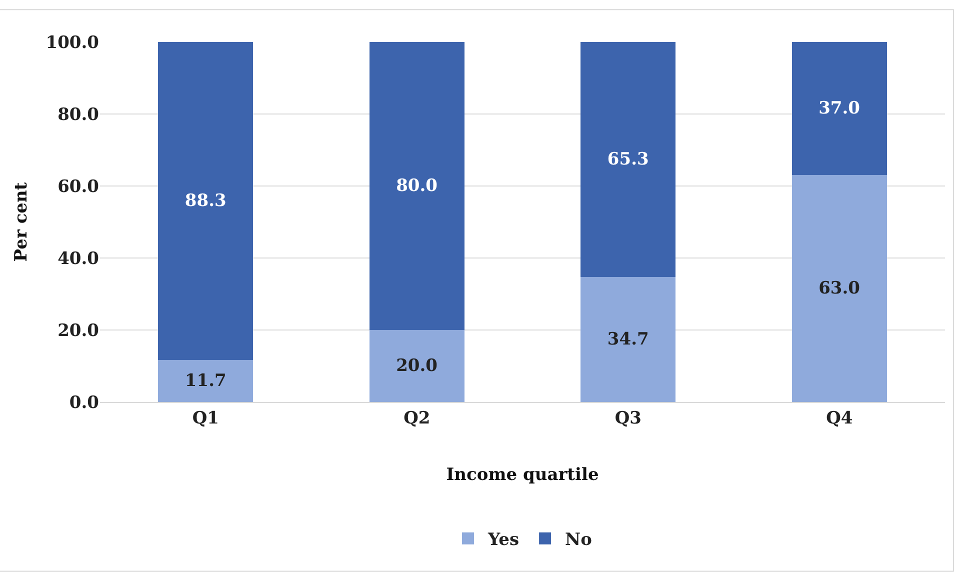 Image resolution: width=957 pixels, height=586 pixels. Describe the element at coordinates (839, 418) in the screenshot. I see `x-tick-label: Q4` at that location.